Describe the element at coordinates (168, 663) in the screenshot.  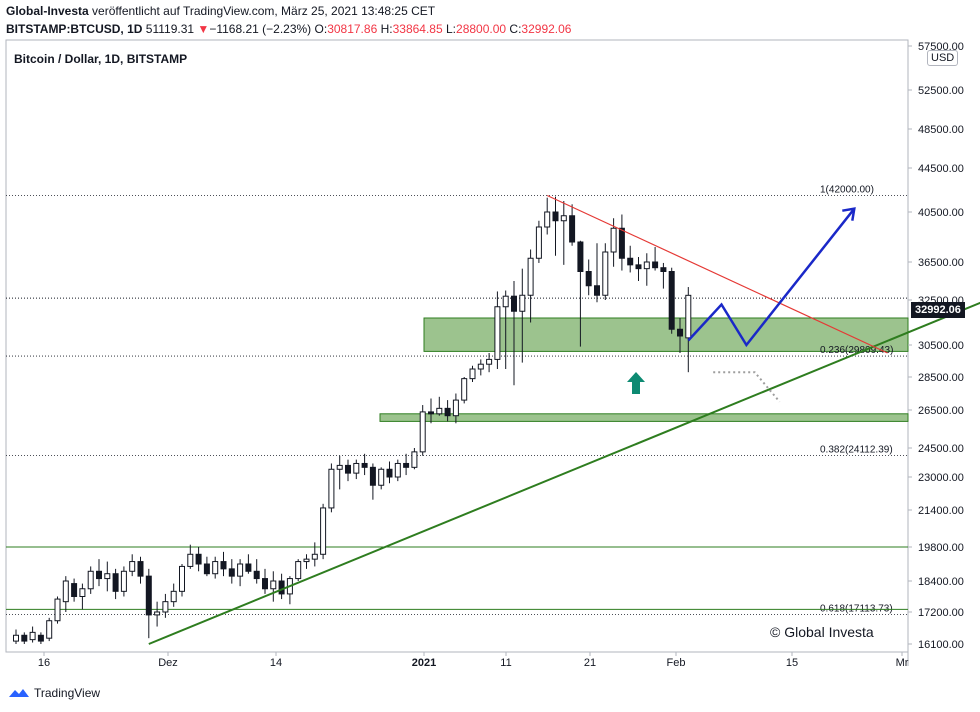
I see `x-tick-label: Dez` at that location.